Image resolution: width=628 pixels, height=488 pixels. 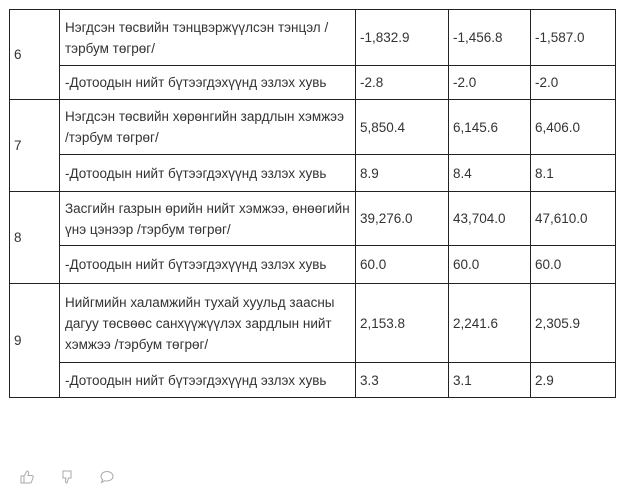 I want to click on gdp-share-value: 2.9, so click(x=573, y=380).